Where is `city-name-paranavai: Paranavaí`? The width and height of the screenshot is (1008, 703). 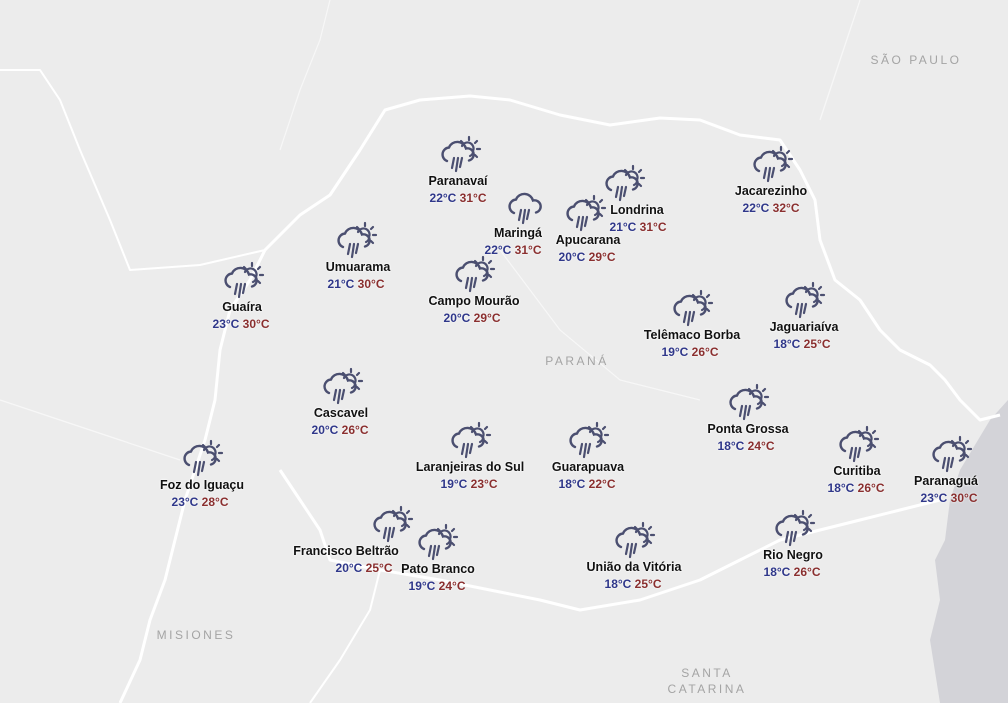 city-name-paranavai: Paranavaí is located at coordinates (458, 181).